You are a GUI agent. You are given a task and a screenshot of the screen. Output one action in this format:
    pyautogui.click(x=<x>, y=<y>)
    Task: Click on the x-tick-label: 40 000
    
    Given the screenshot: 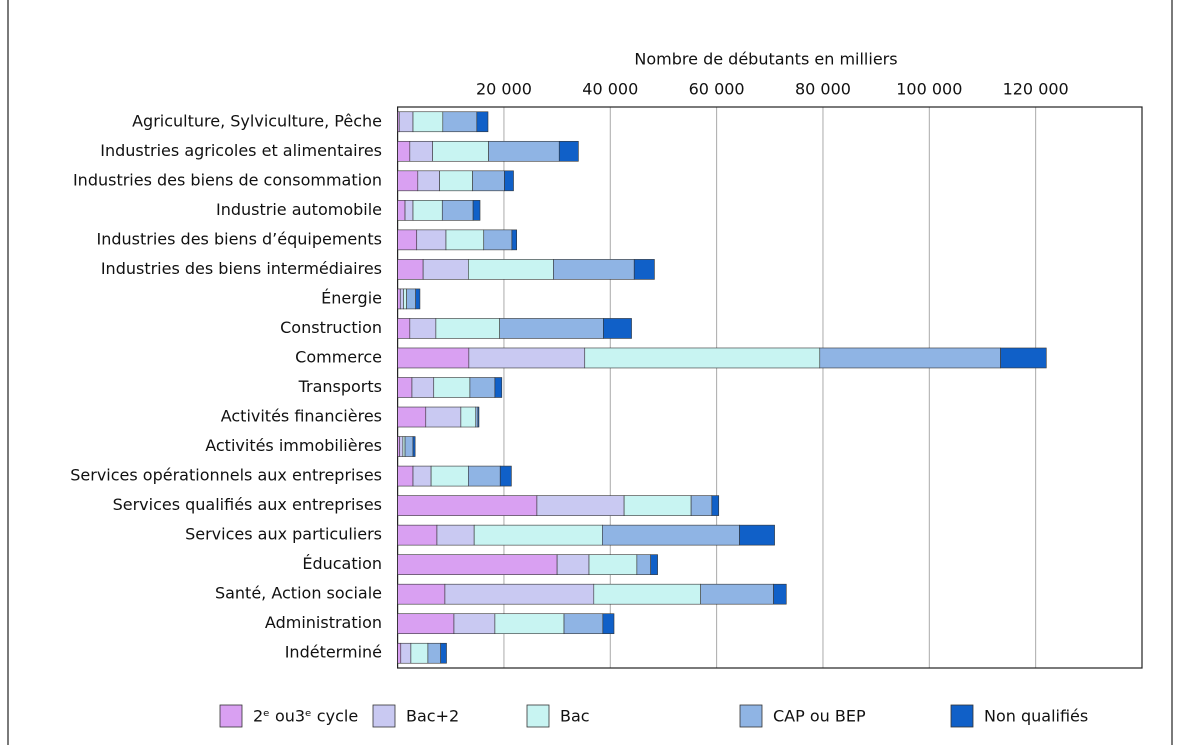 What is the action you would take?
    pyautogui.click(x=610, y=89)
    